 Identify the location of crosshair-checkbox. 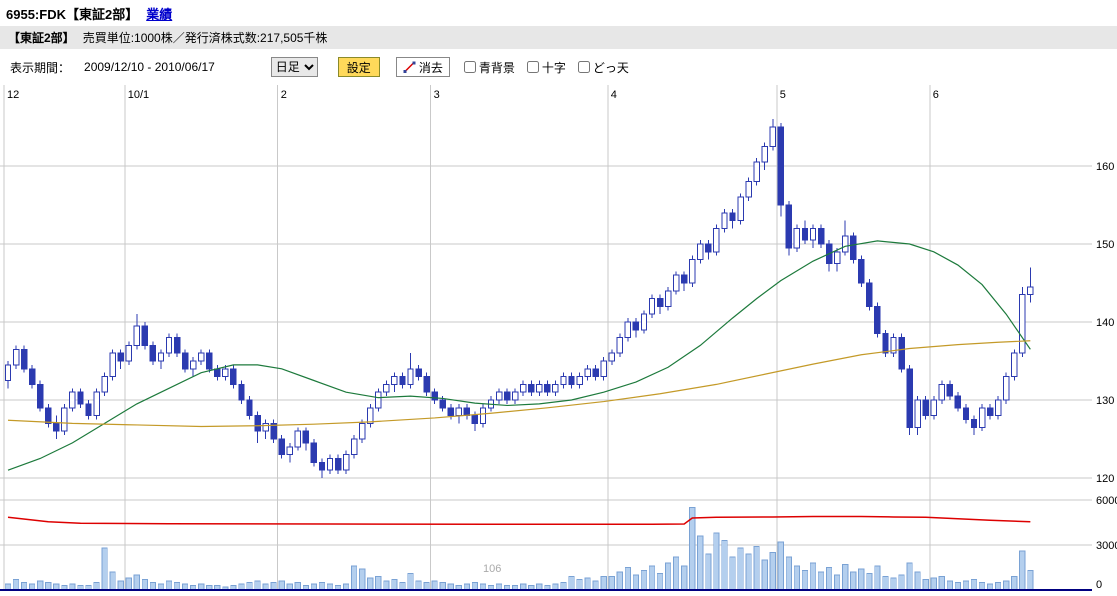
(532, 67).